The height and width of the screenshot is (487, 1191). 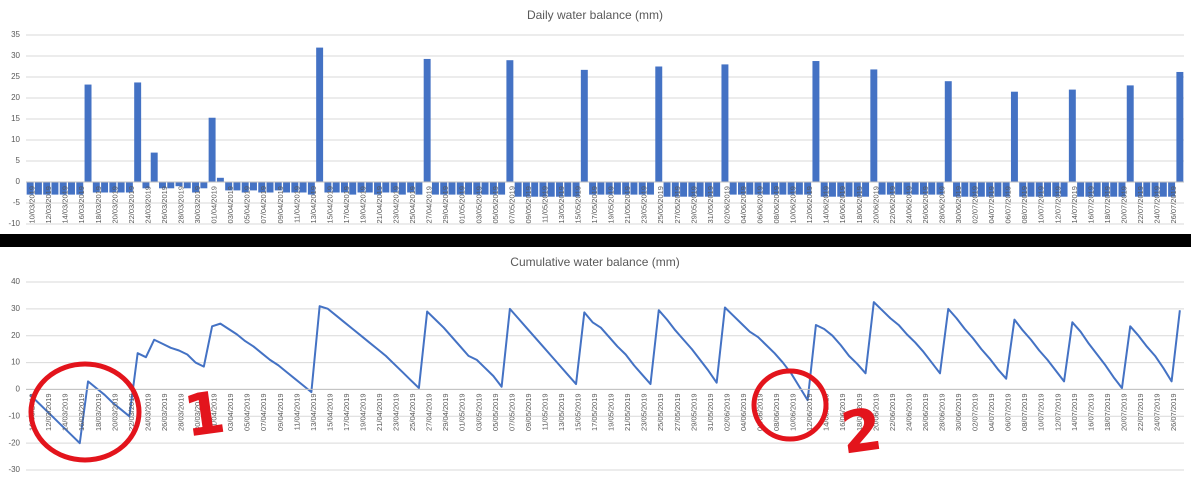 I want to click on x-tick-label: 11/05/2019, so click(x=544, y=411).